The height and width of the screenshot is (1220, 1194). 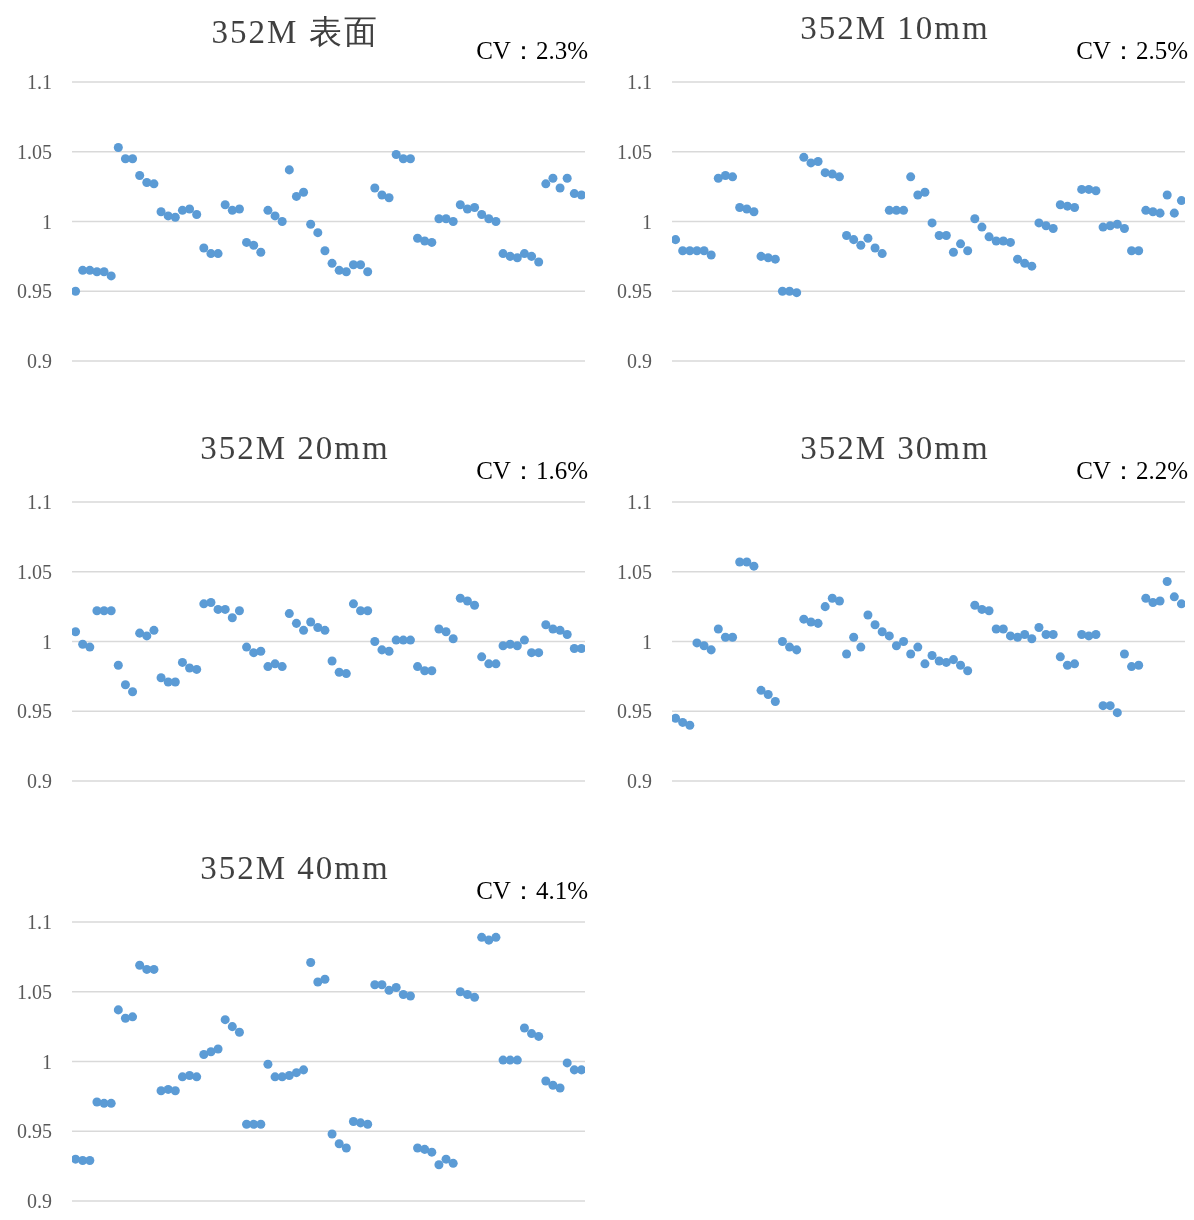 I want to click on text: CV：1.6%, so click(x=532, y=471).